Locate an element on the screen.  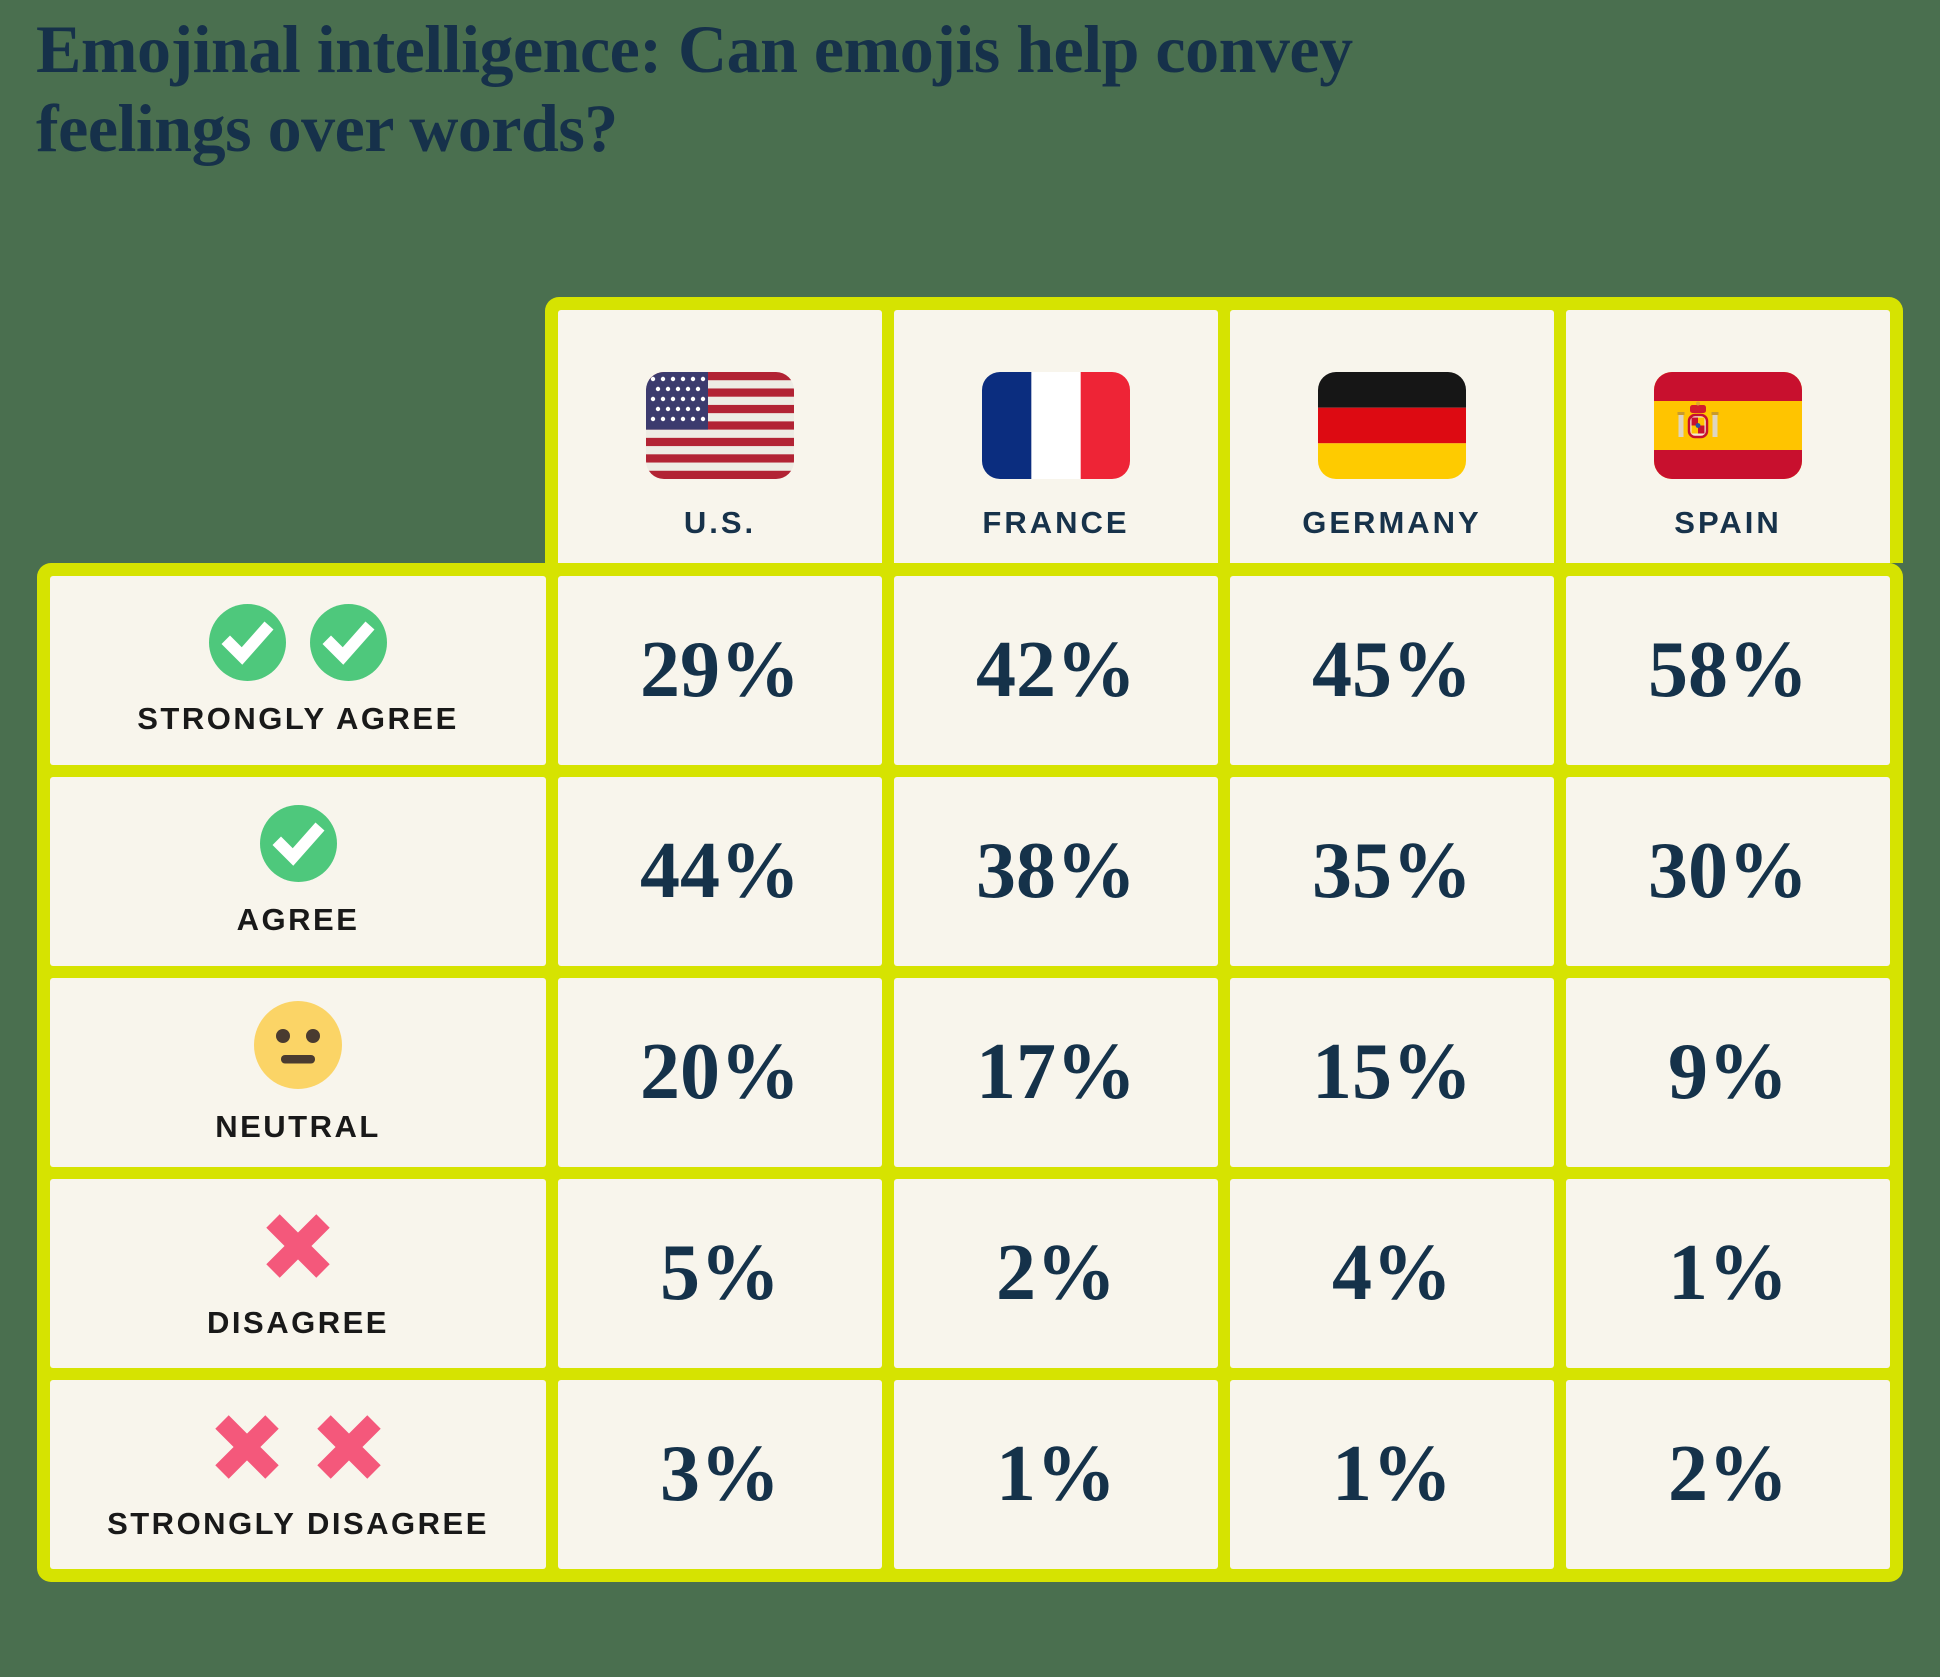
value-cell-r1c3: 30% is located at coordinates (1728, 871).